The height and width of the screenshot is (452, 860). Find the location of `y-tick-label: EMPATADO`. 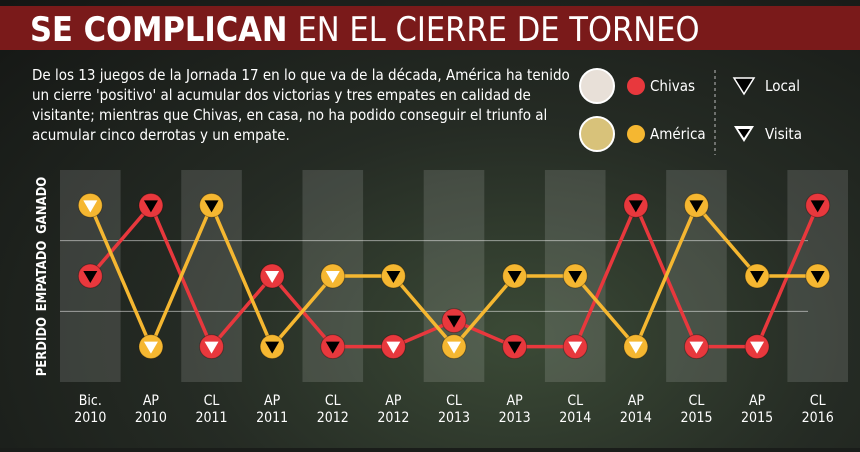

y-tick-label: EMPATADO is located at coordinates (42, 276).